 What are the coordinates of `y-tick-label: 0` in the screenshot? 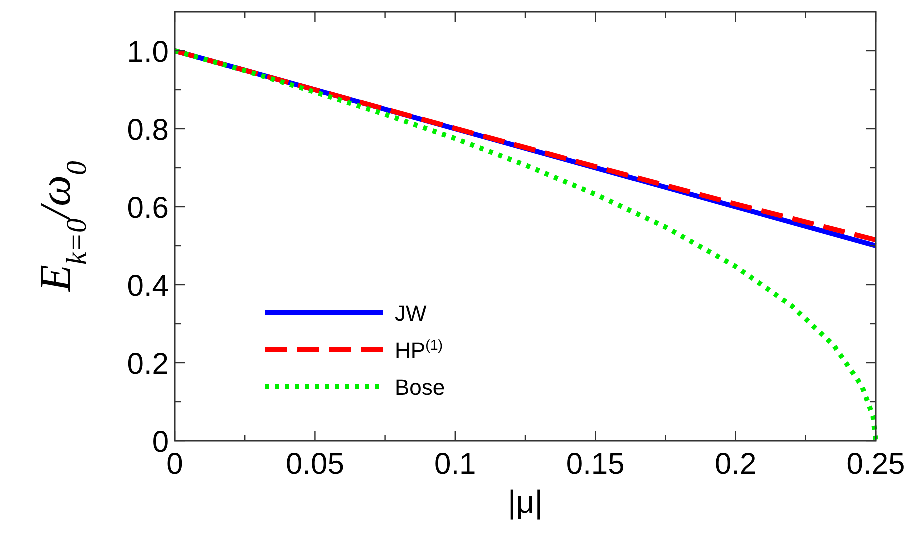 It's located at (160, 442).